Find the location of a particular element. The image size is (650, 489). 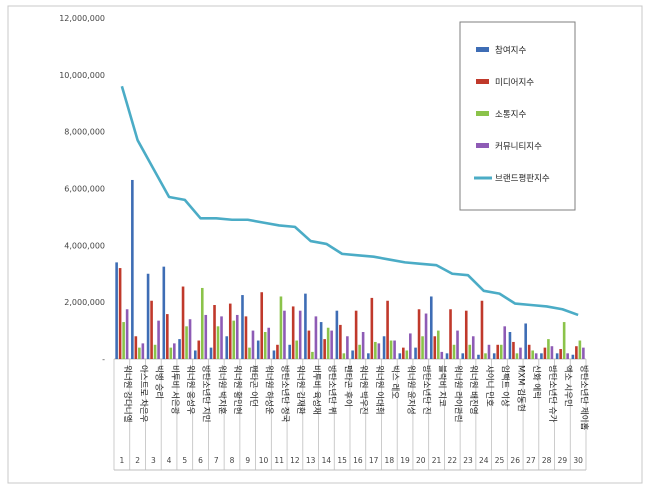

category-label-10: 워너원 하성운 is located at coordinates (269, 390).